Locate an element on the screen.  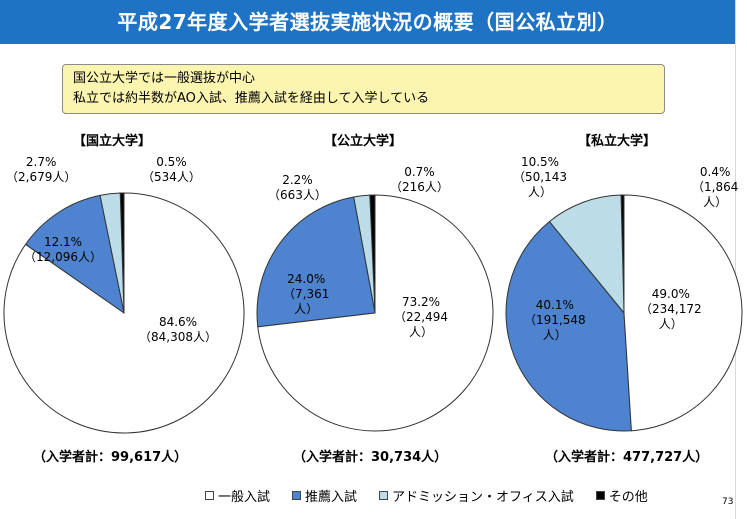
label-public-rec-count2: 人） is located at coordinates (306, 309).